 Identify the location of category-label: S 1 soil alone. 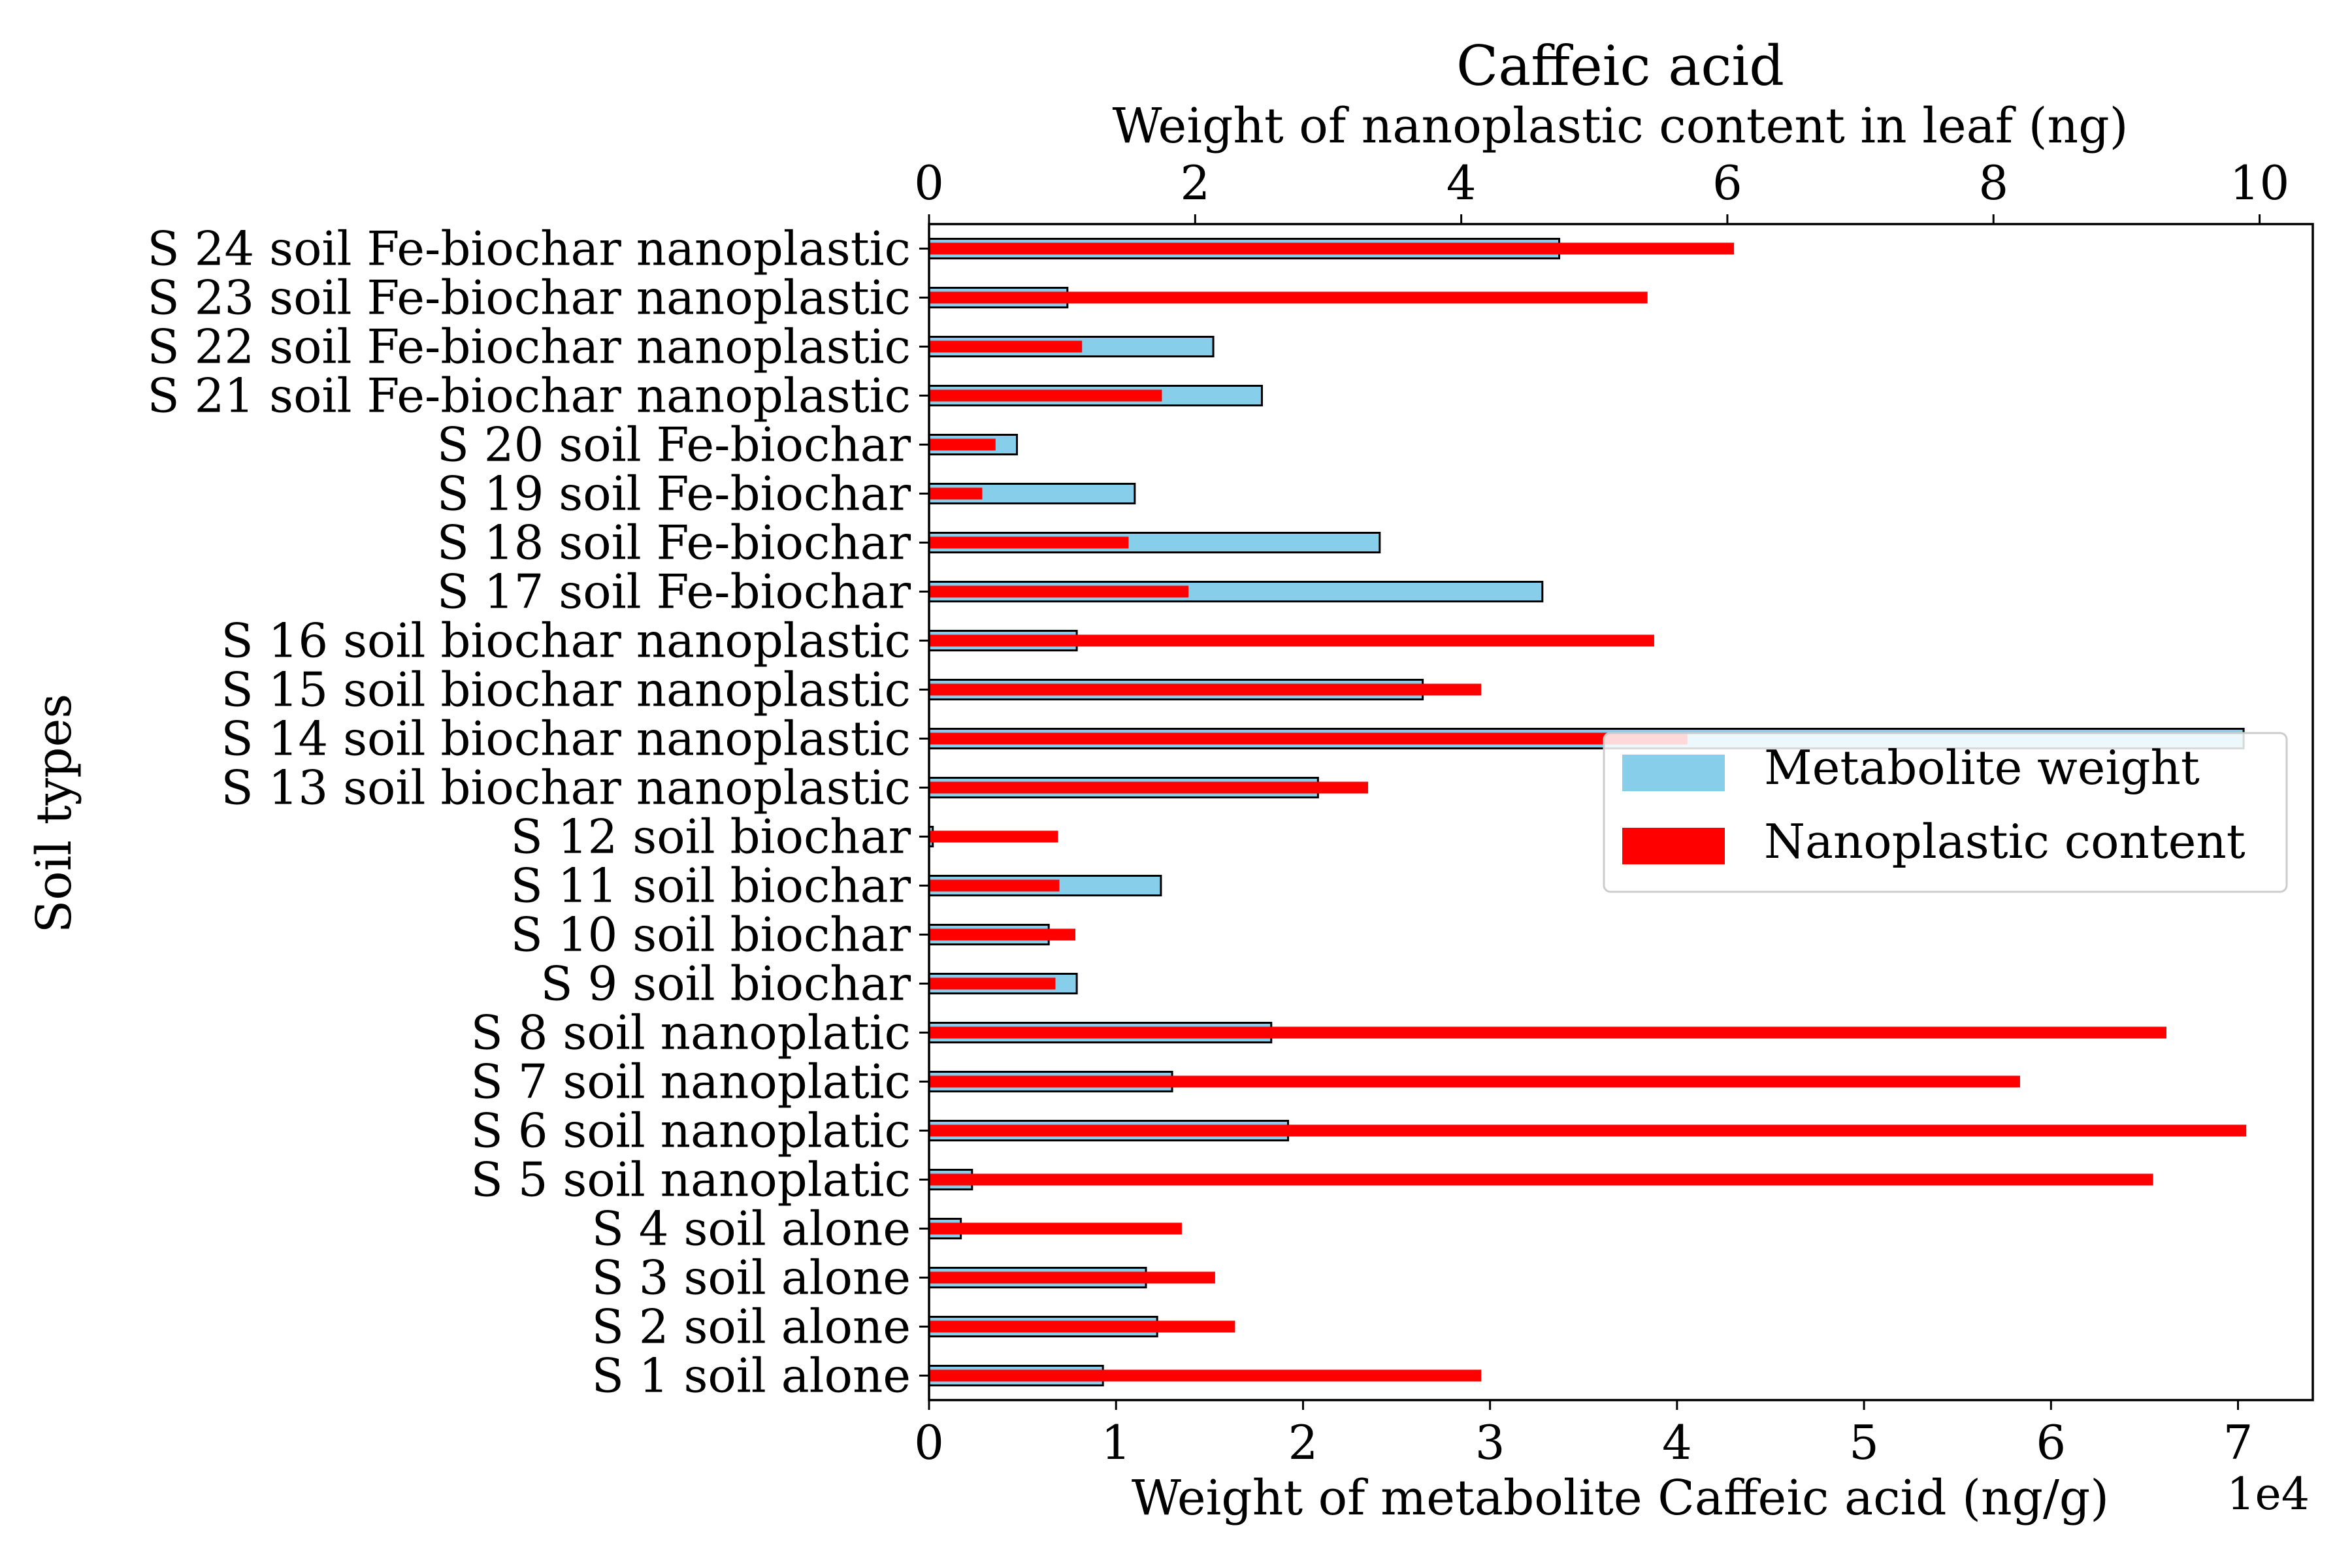
(751, 1375).